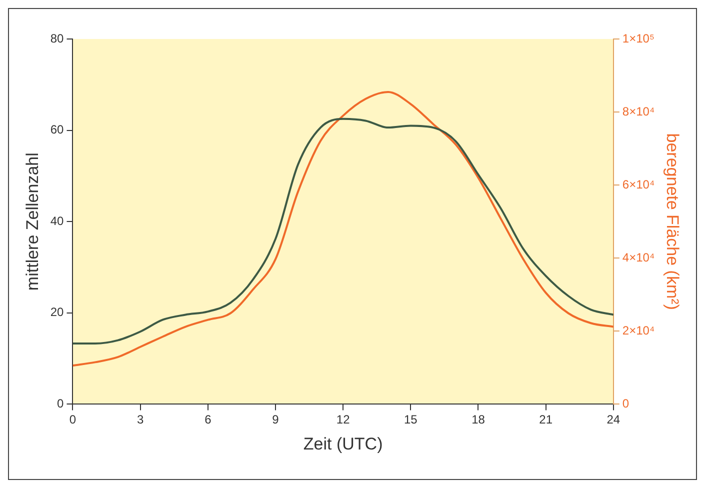 The width and height of the screenshot is (705, 488). What do you see at coordinates (208, 419) in the screenshot?
I see `x-tick-label: 6` at bounding box center [208, 419].